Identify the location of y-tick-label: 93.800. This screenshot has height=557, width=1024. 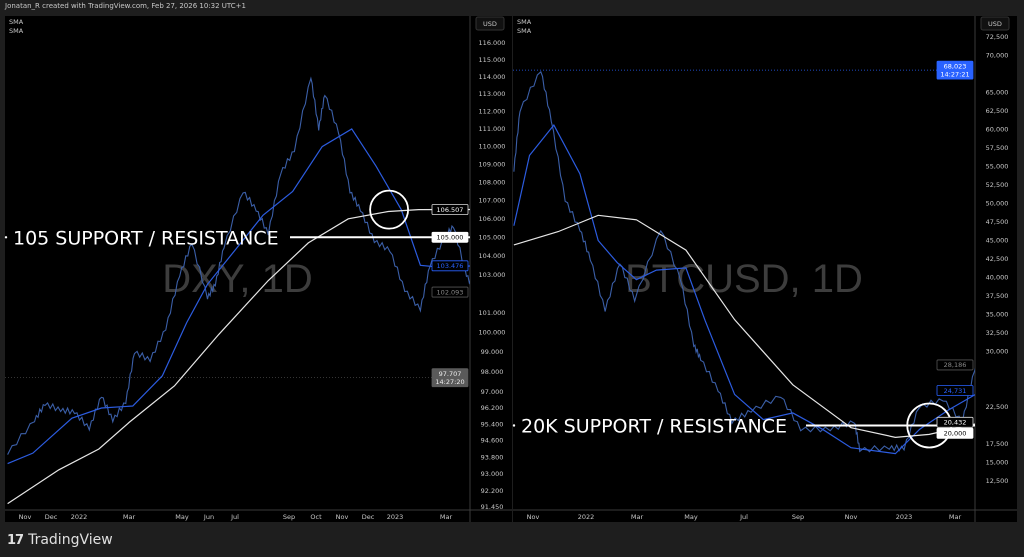
(492, 457).